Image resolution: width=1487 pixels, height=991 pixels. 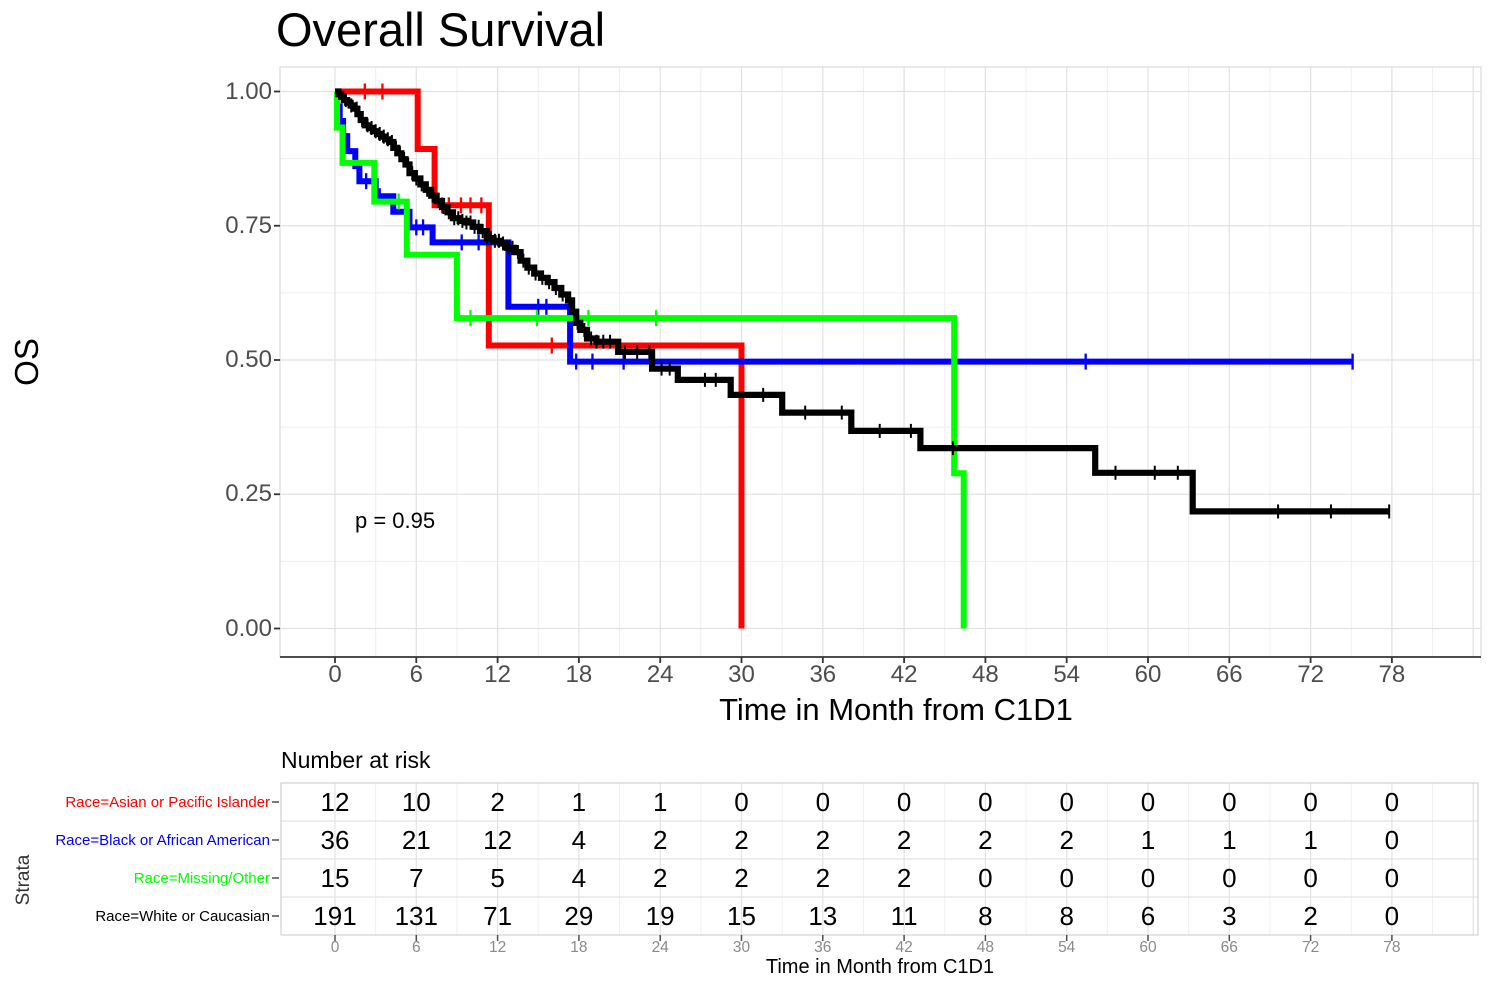 I want to click on risk-x-tick-label: 0, so click(x=335, y=947).